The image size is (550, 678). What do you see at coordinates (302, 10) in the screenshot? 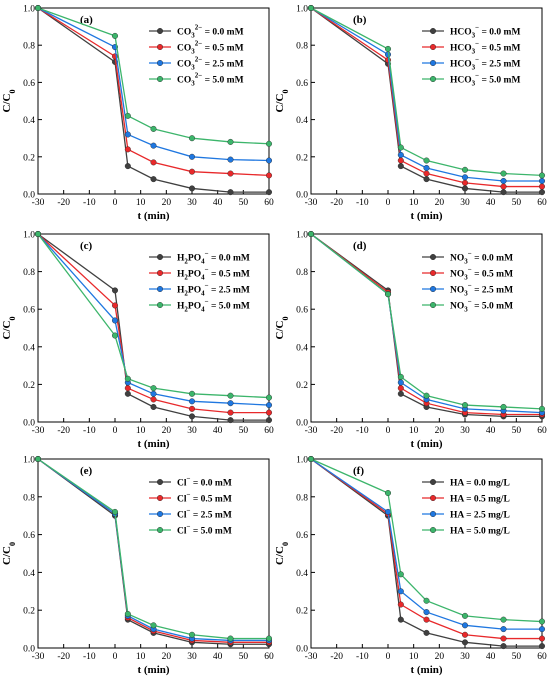
I see `y-tick-label: 1.0` at bounding box center [302, 10].